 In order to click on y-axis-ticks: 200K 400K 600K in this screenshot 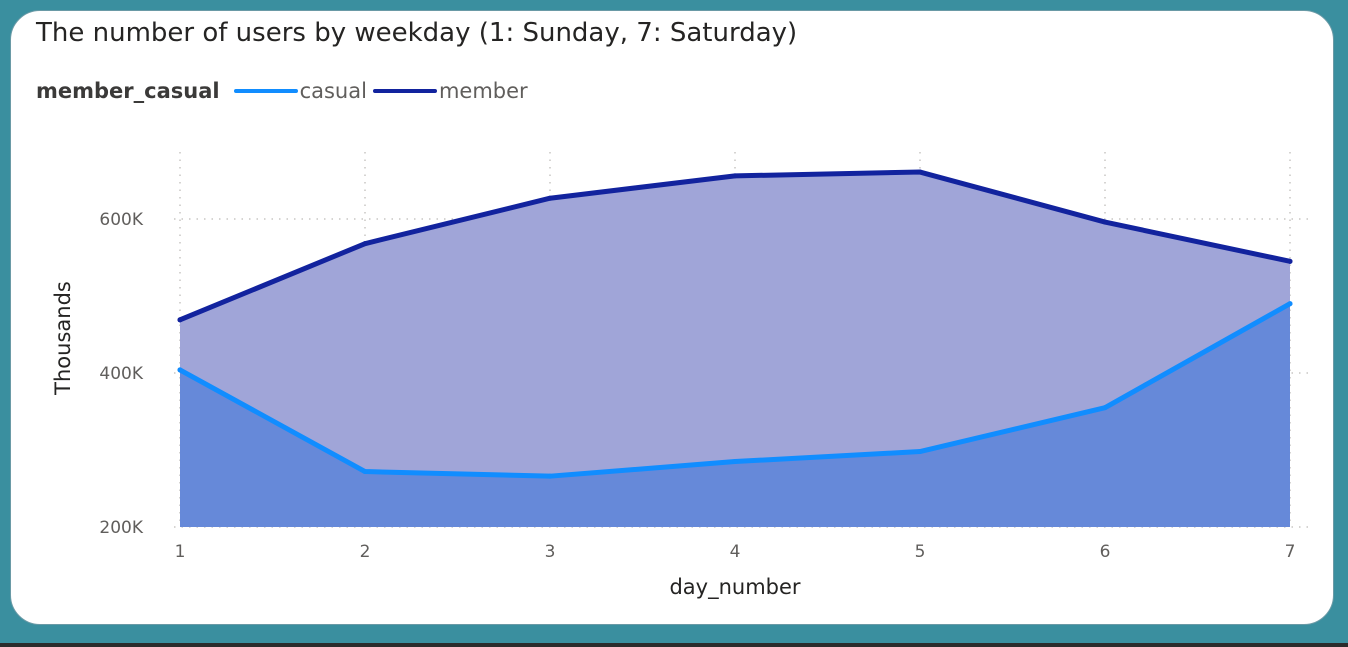, I will do `click(121, 374)`.